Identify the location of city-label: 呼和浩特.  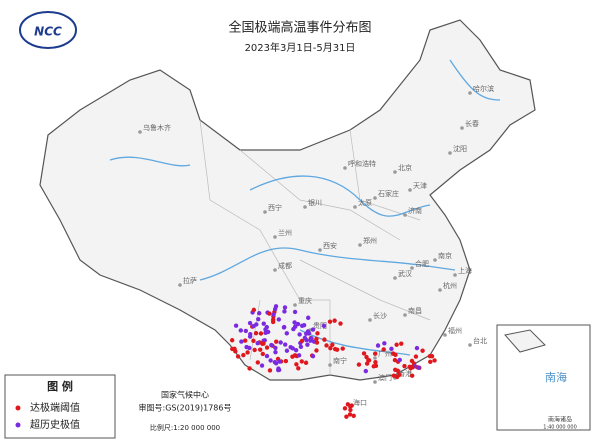
(362, 163).